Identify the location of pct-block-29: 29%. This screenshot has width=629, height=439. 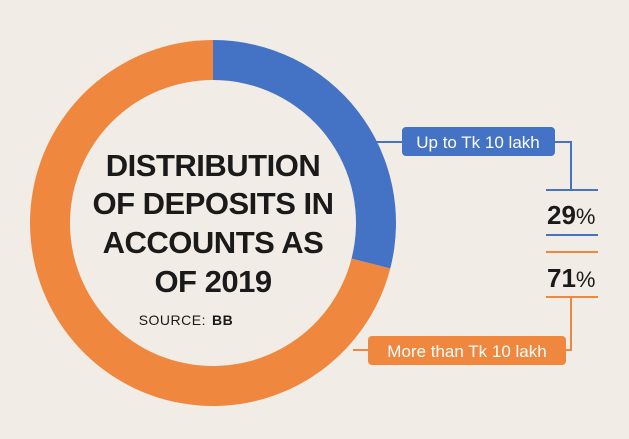
(572, 212).